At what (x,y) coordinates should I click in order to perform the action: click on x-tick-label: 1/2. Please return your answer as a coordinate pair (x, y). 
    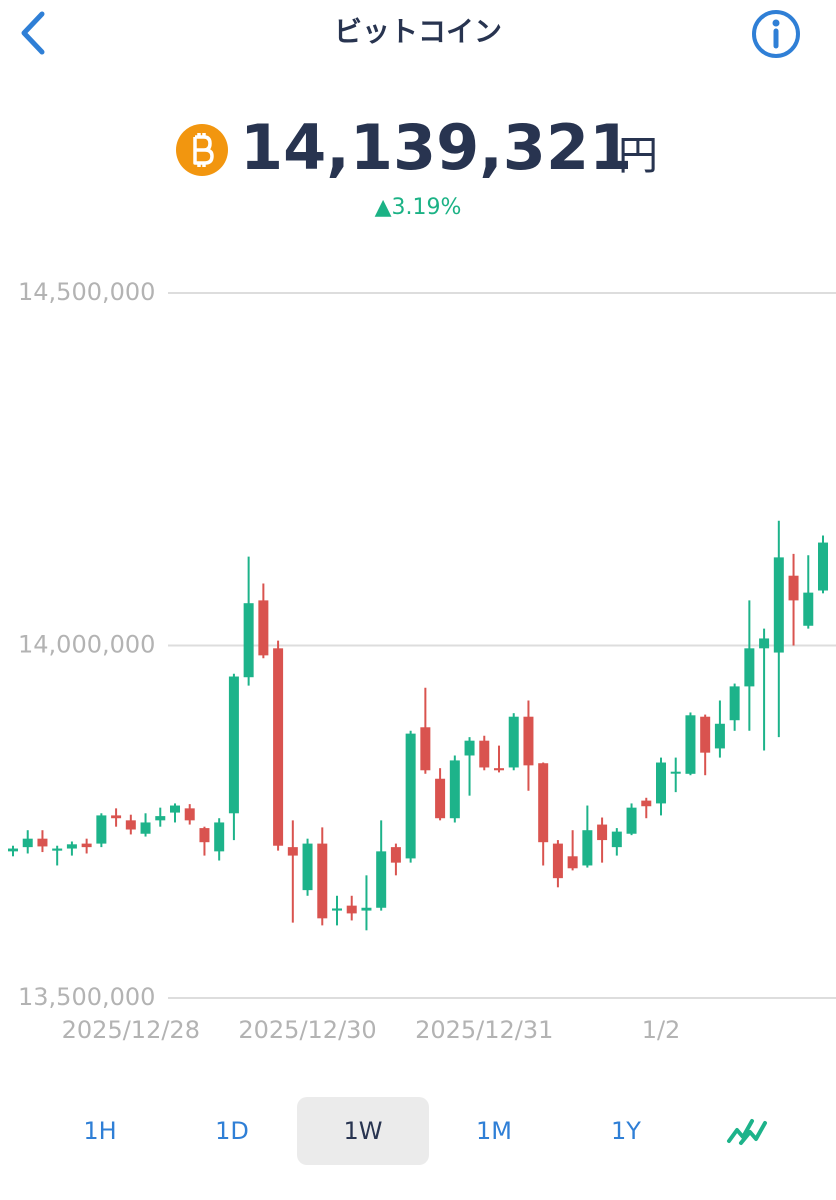
    Looking at the image, I should click on (661, 1030).